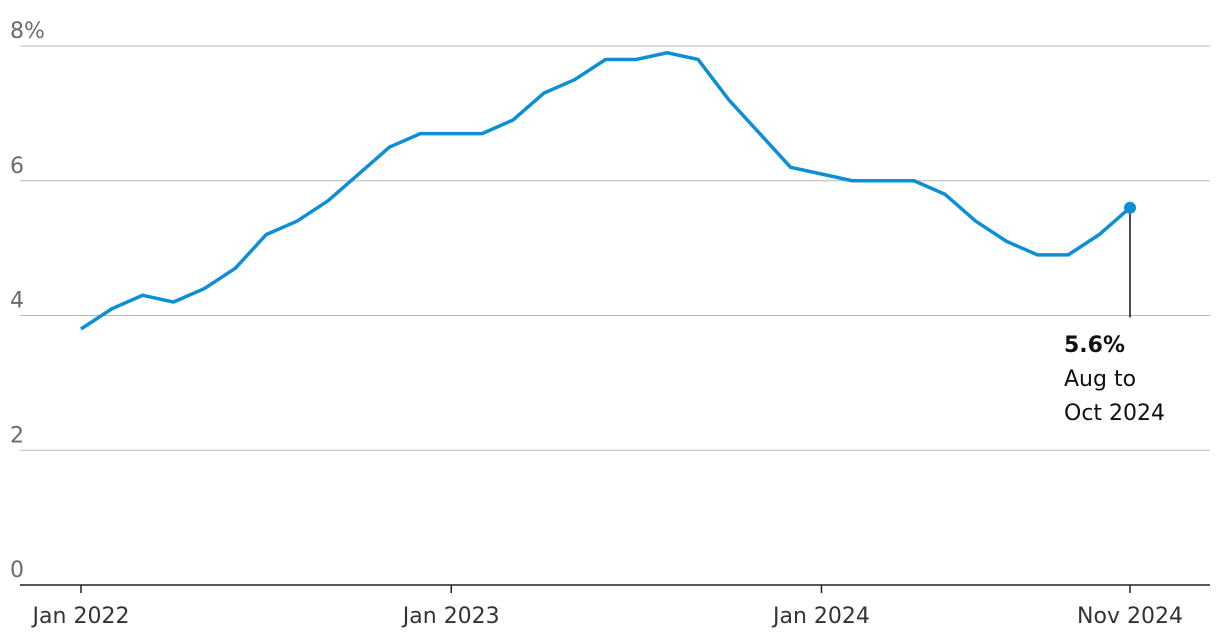 The width and height of the screenshot is (1220, 644). I want to click on end-point, so click(1130, 207).